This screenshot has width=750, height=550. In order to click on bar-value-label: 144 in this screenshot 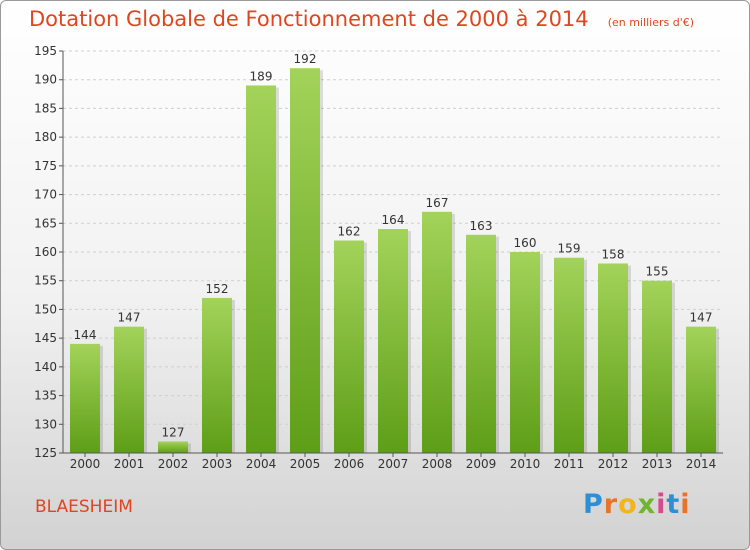, I will do `click(85, 335)`.